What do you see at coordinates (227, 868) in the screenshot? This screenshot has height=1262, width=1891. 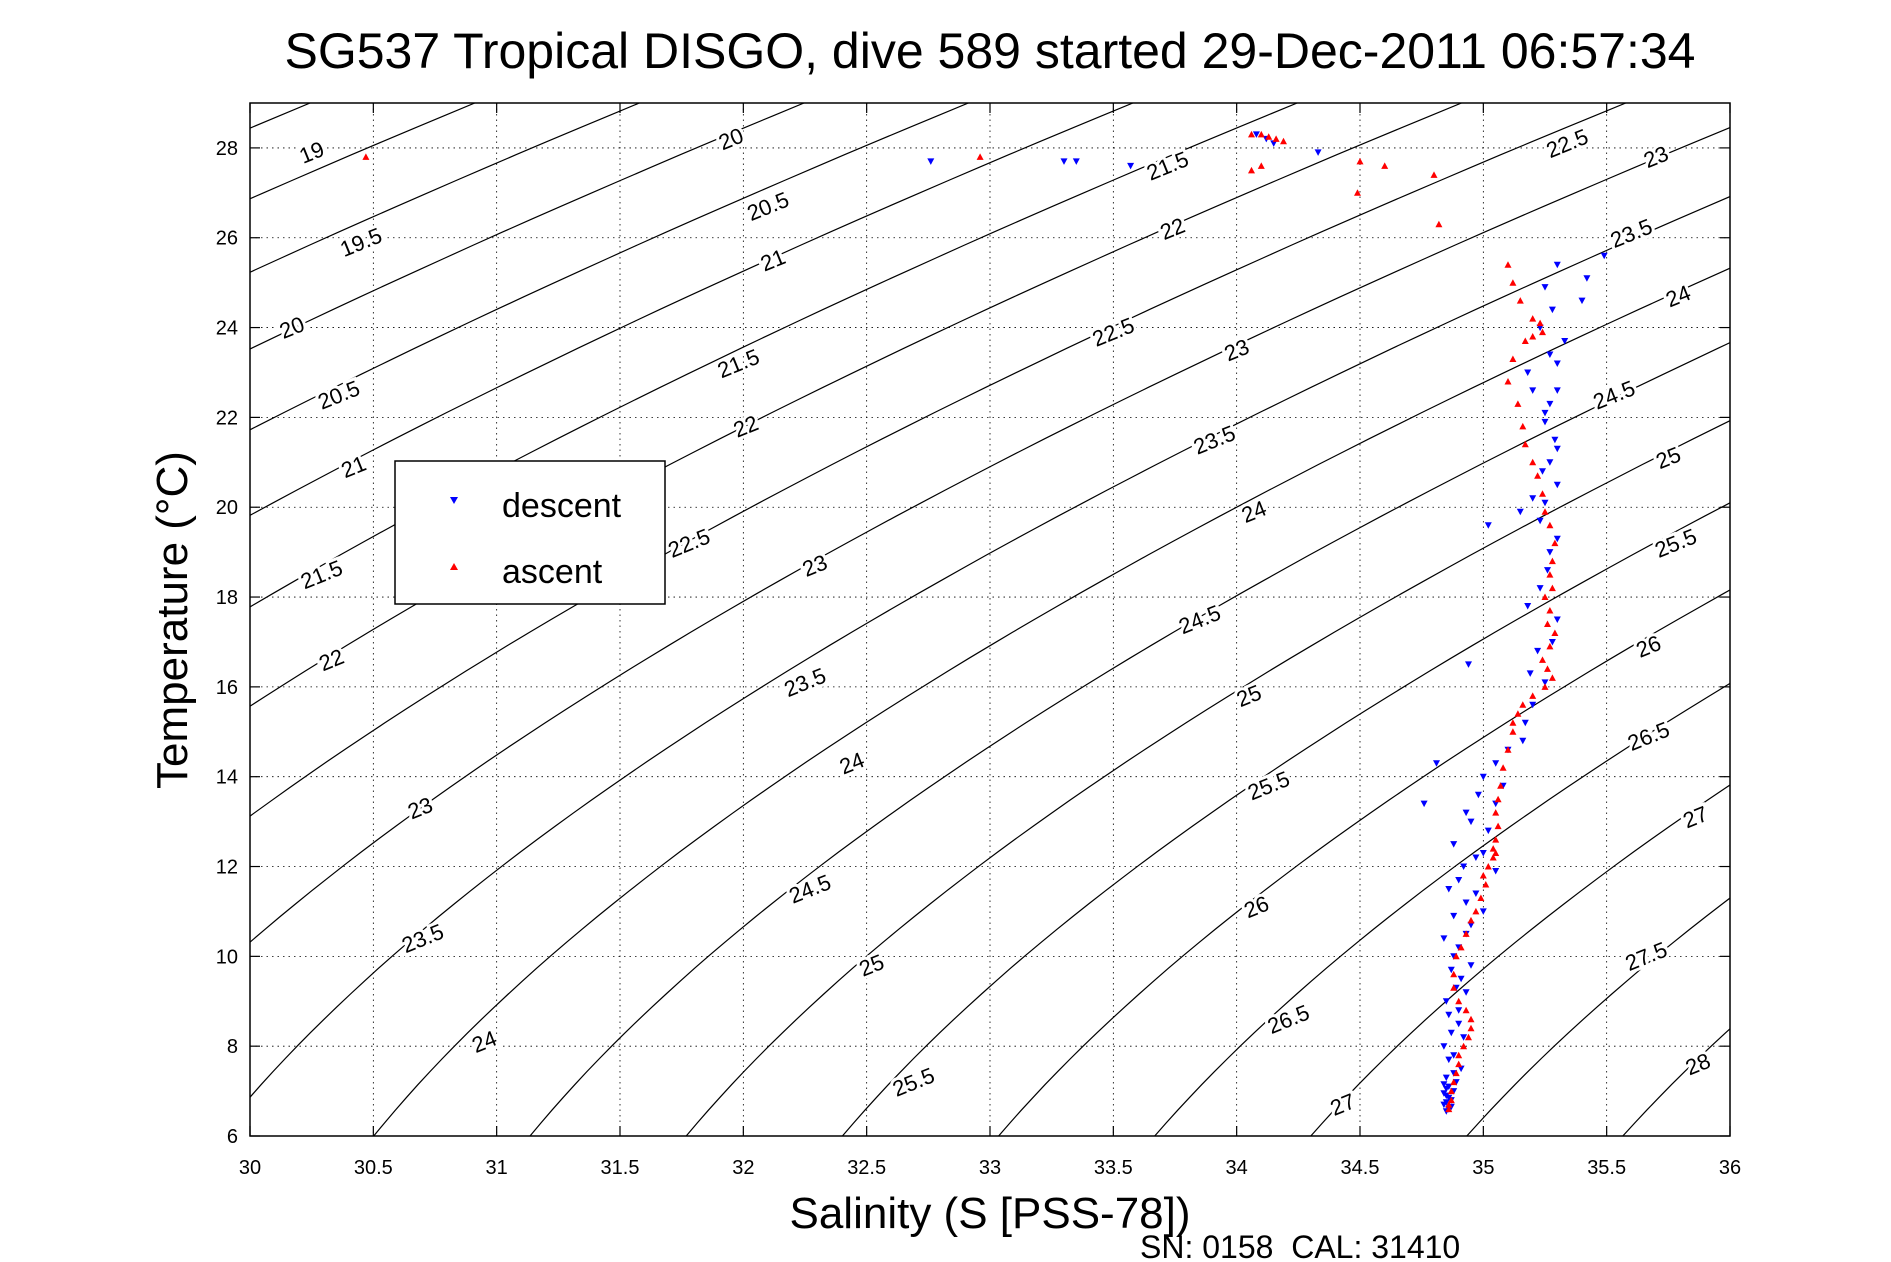 I see `y-tick-label: 12` at bounding box center [227, 868].